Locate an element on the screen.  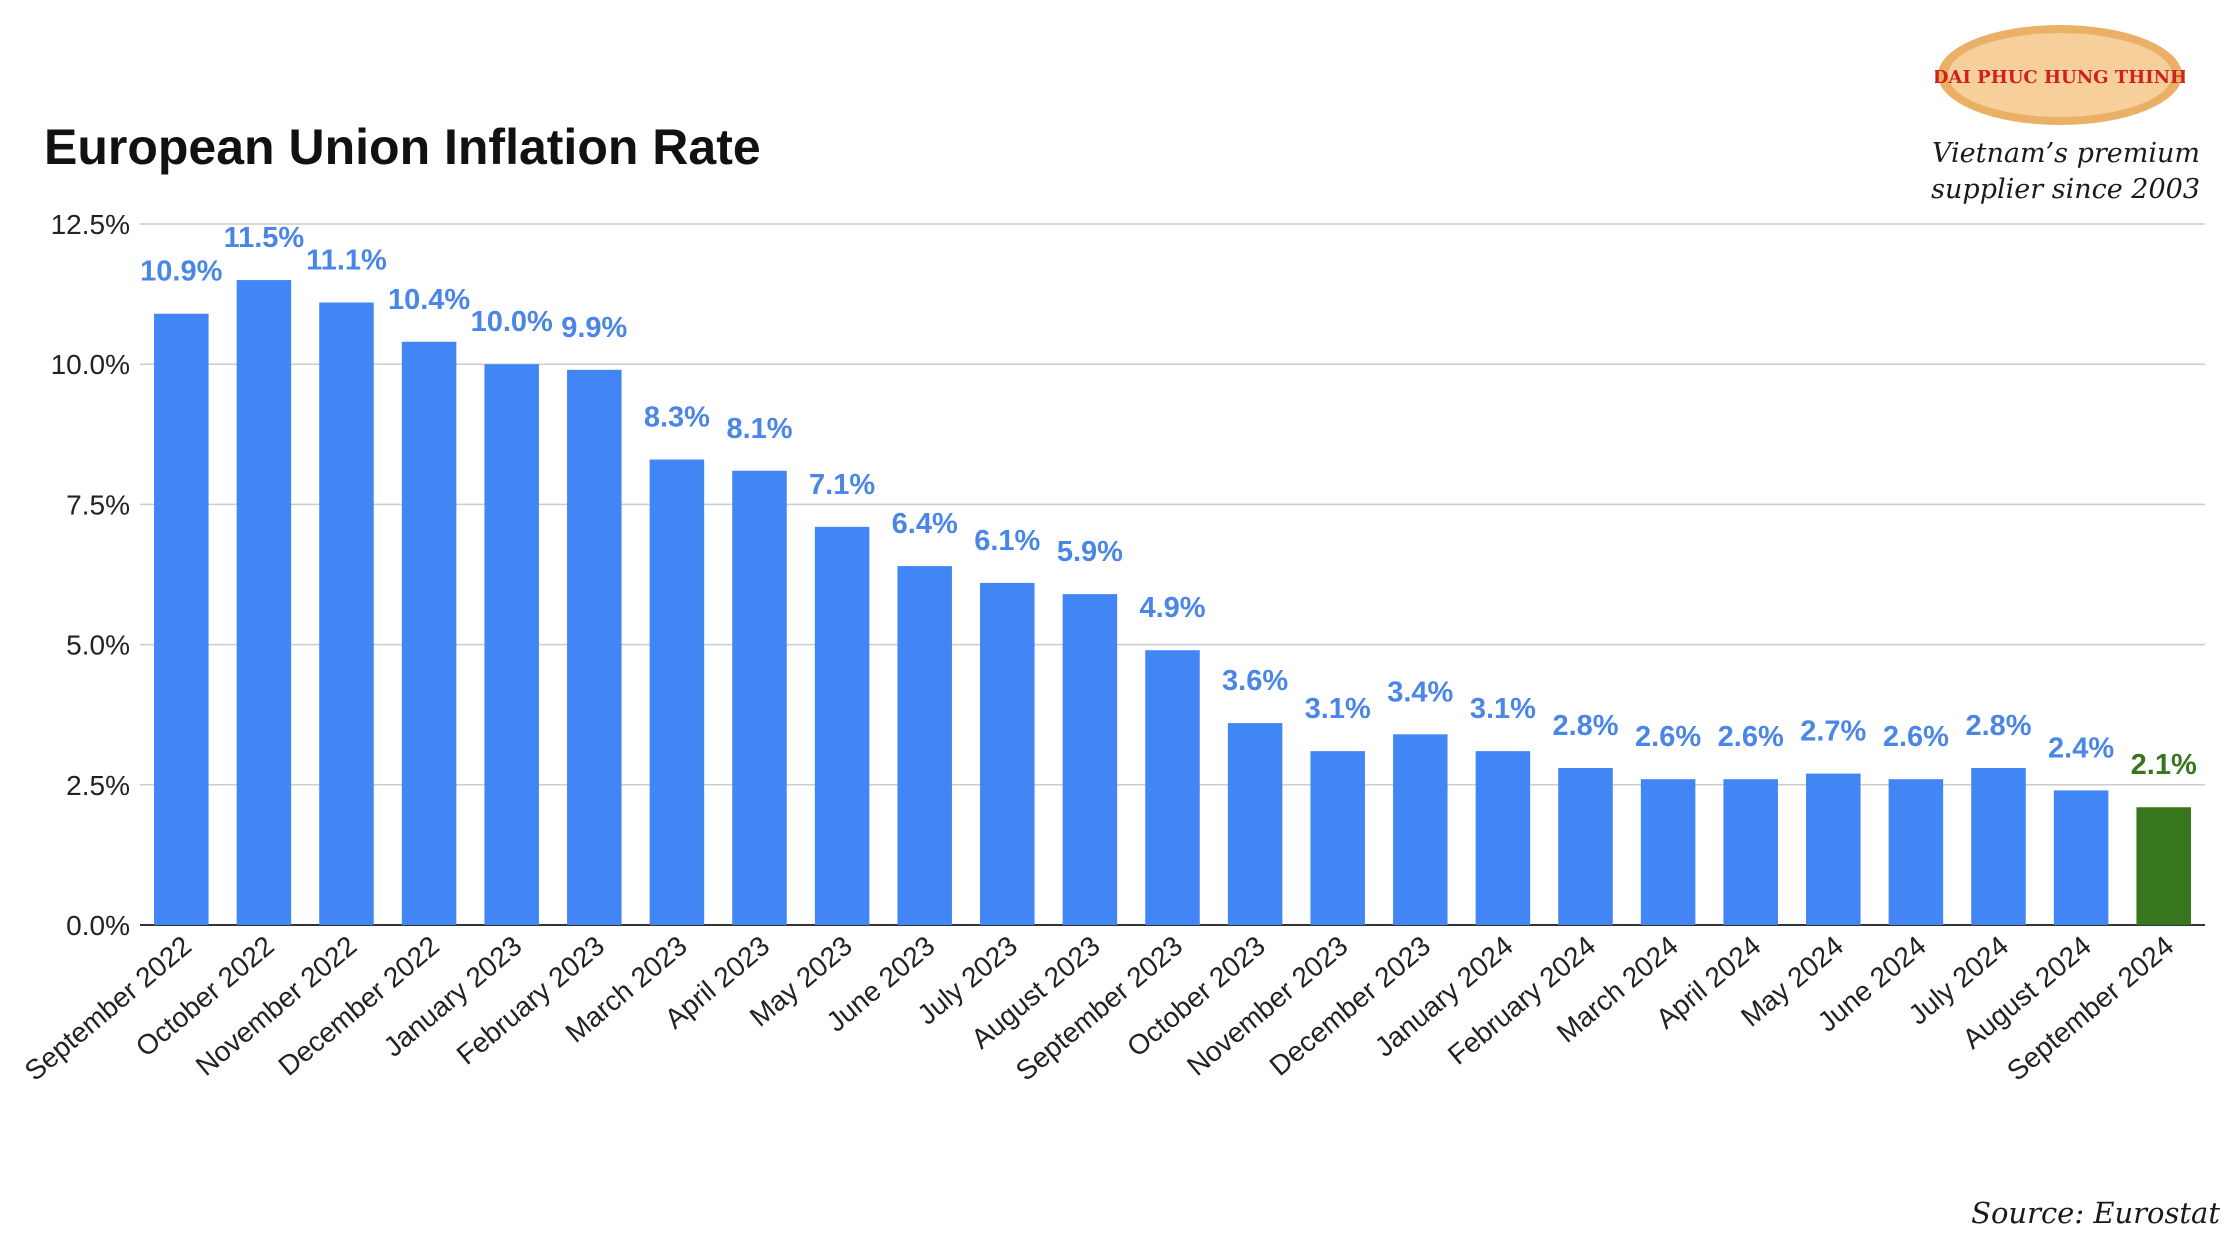
y-tick-label: 0.0% is located at coordinates (98, 925).